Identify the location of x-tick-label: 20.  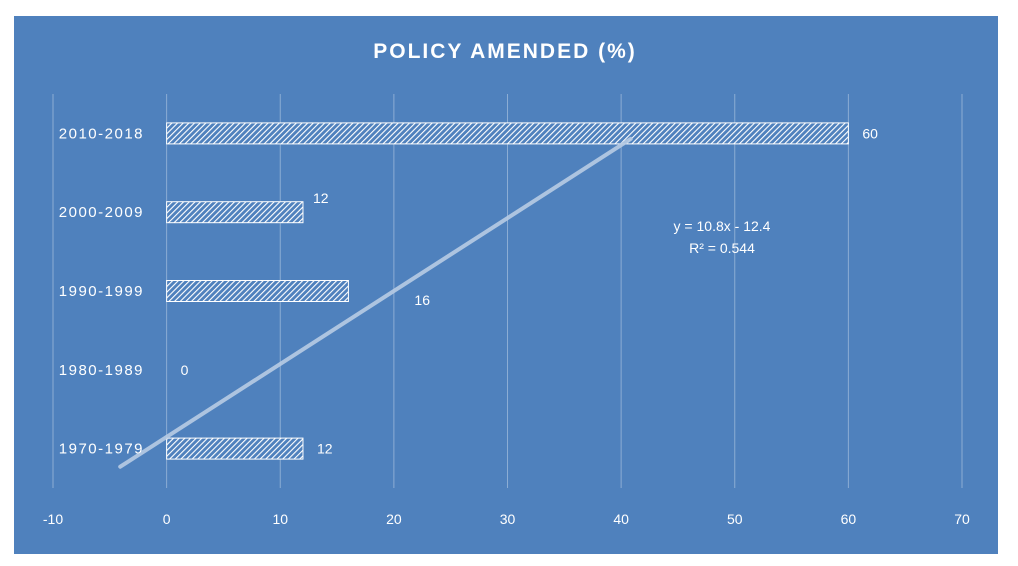
(394, 519).